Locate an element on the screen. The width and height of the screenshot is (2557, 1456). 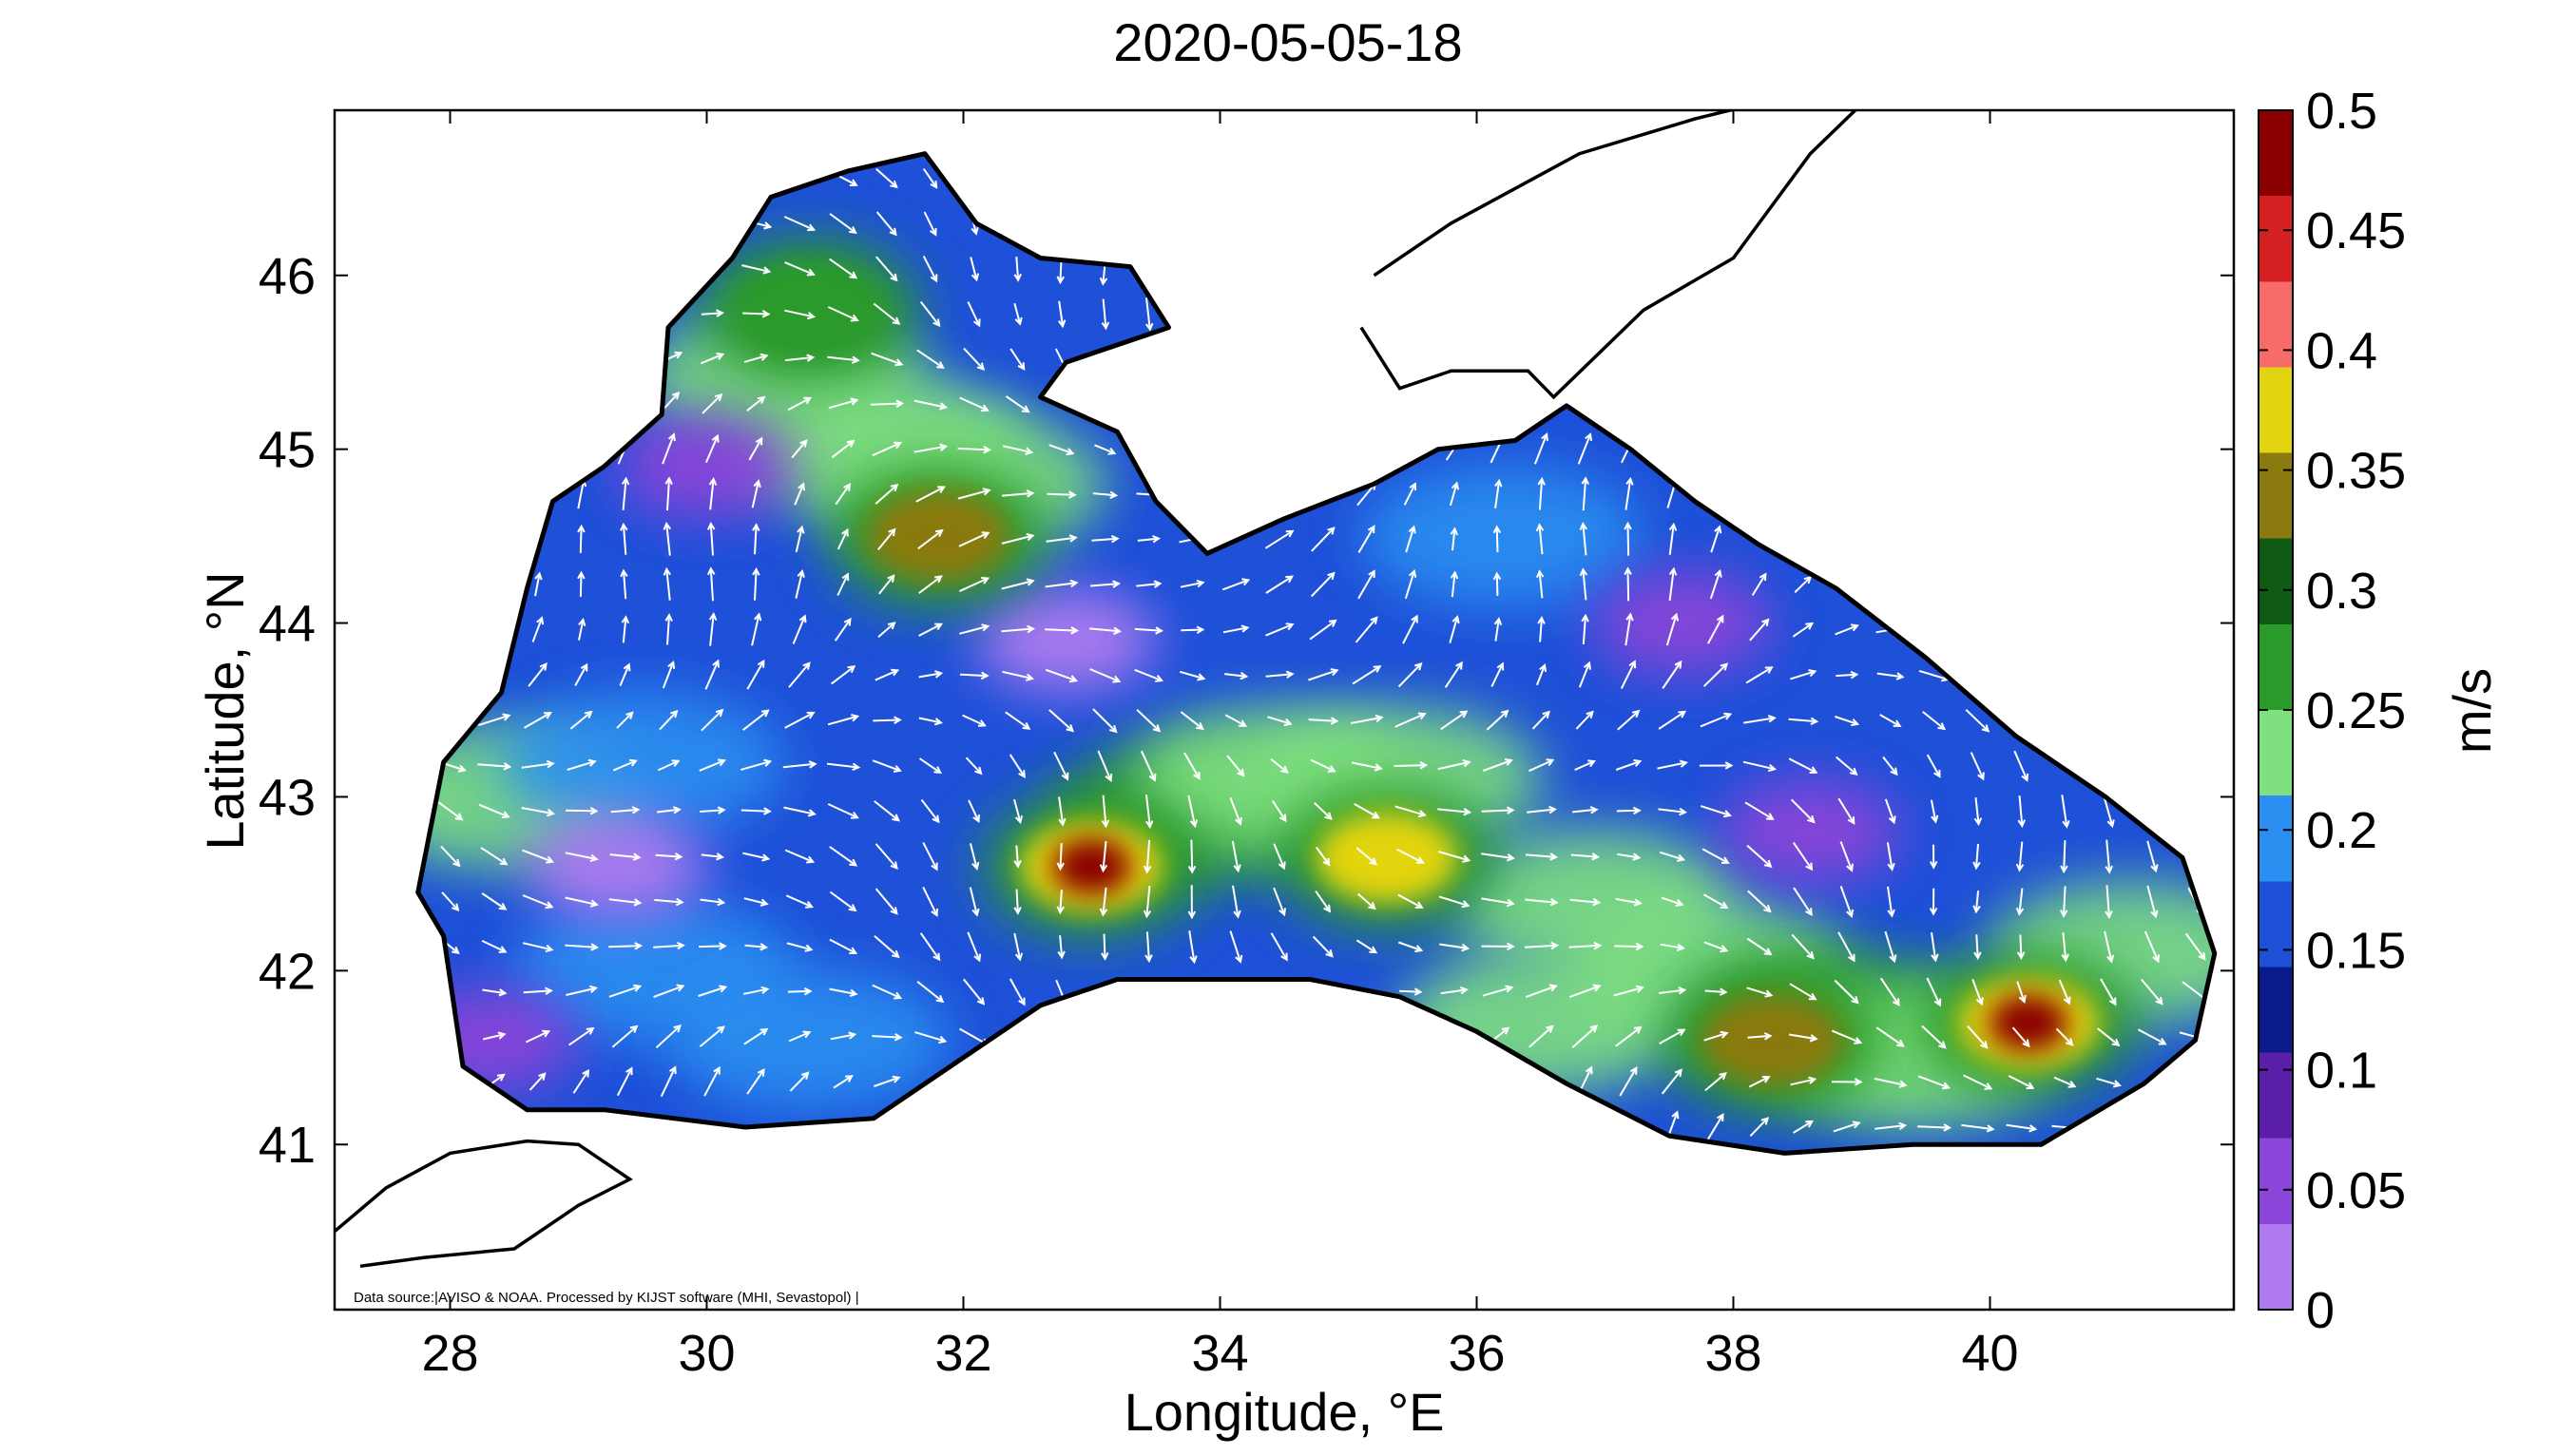
colorbar-tick-label: 0.15 is located at coordinates (2356, 950).